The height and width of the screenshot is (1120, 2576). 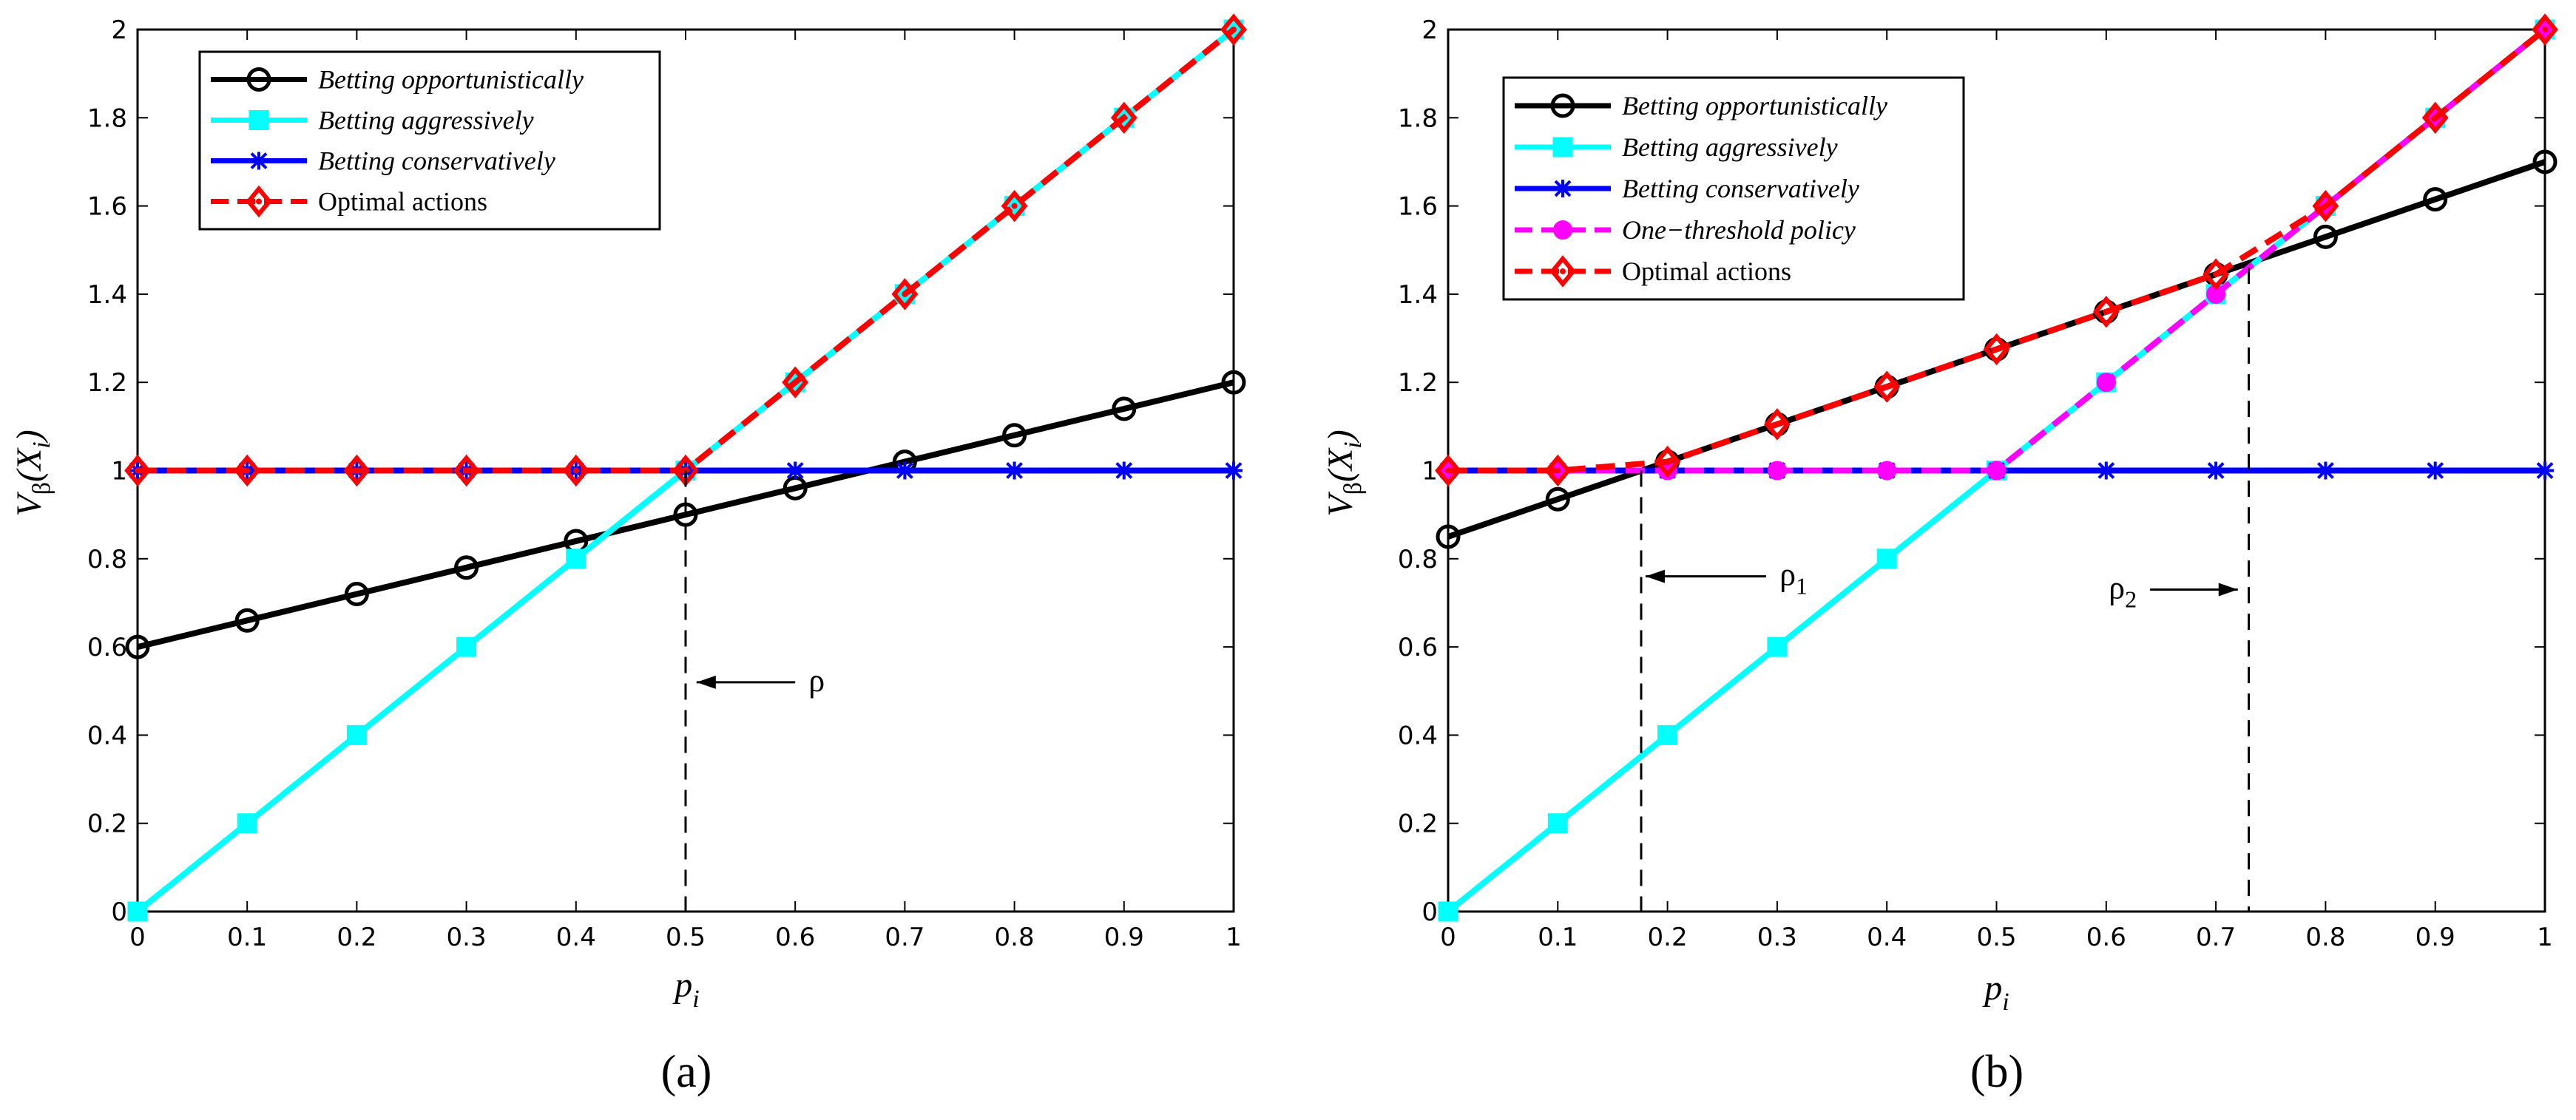 I want to click on threshold-label: ρ2, so click(x=2123, y=591).